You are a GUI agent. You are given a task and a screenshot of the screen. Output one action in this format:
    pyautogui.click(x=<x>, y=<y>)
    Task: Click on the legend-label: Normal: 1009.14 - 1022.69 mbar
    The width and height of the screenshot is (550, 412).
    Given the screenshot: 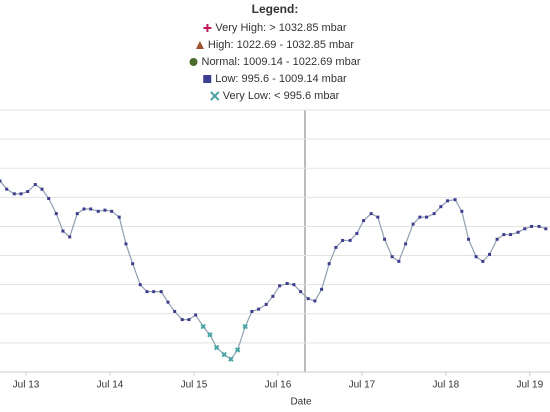 What is the action you would take?
    pyautogui.click(x=281, y=62)
    